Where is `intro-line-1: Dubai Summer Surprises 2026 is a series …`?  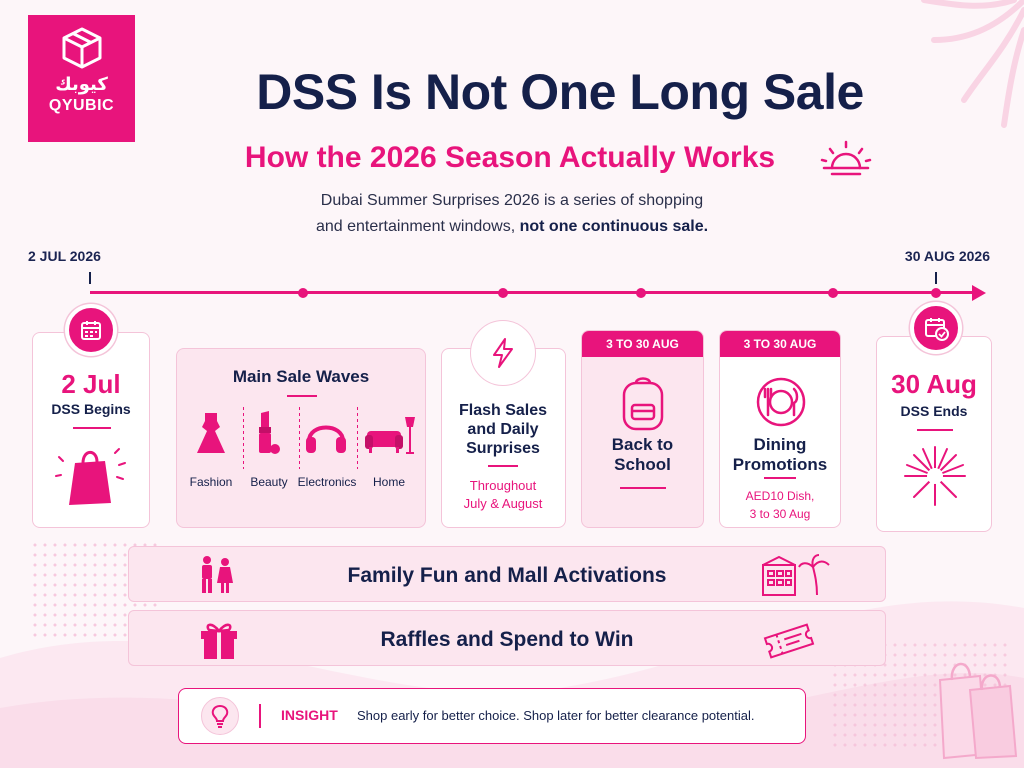 intro-line-1: Dubai Summer Surprises 2026 is a series … is located at coordinates (512, 200).